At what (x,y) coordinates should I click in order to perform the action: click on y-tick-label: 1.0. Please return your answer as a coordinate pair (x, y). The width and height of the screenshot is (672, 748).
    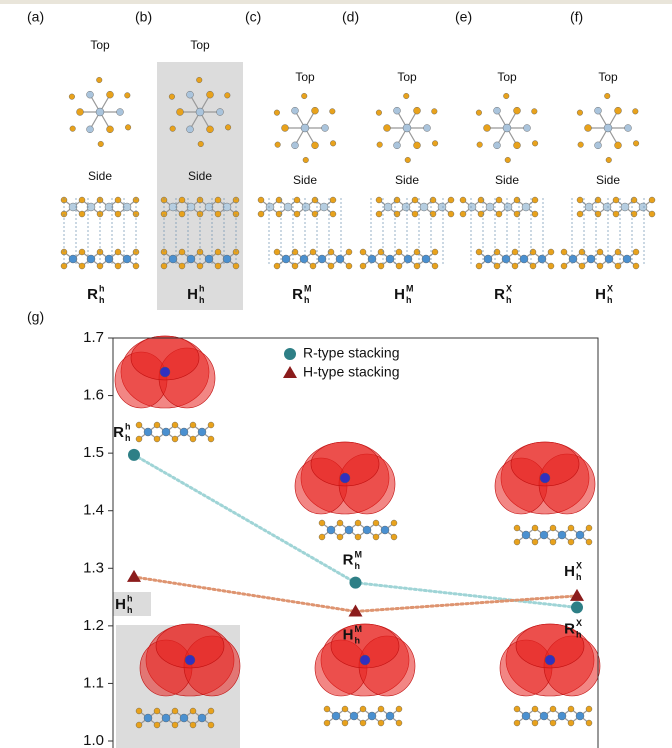
    Looking at the image, I should click on (93, 740).